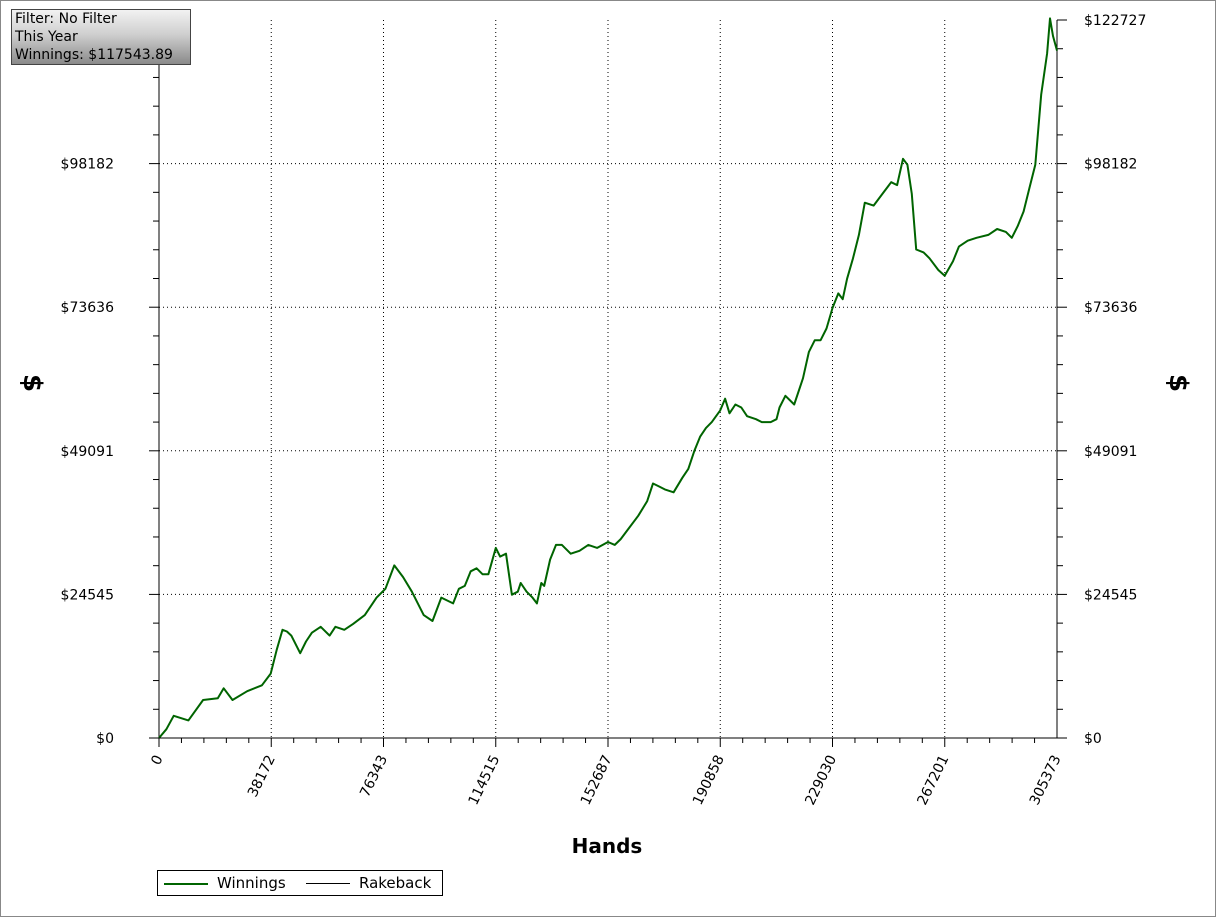  Describe the element at coordinates (94, 55) in the screenshot. I see `winnings-text: Winnings: $117543.89` at that location.